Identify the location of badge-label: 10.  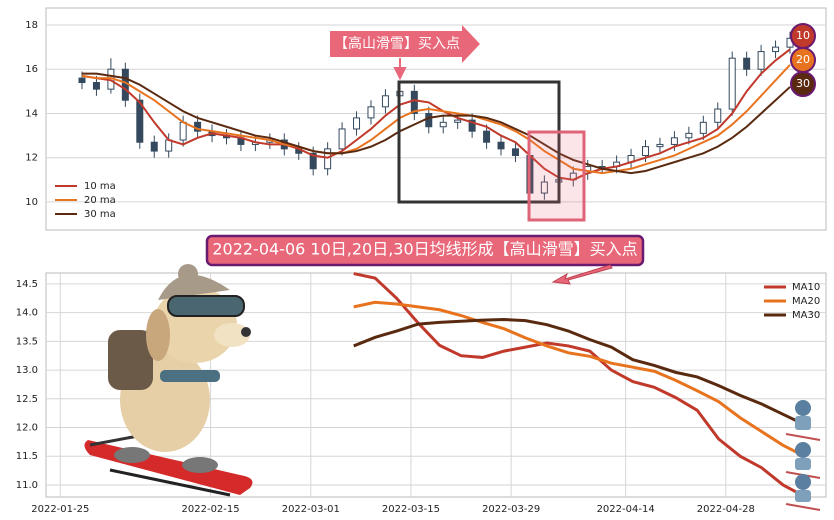
(803, 35).